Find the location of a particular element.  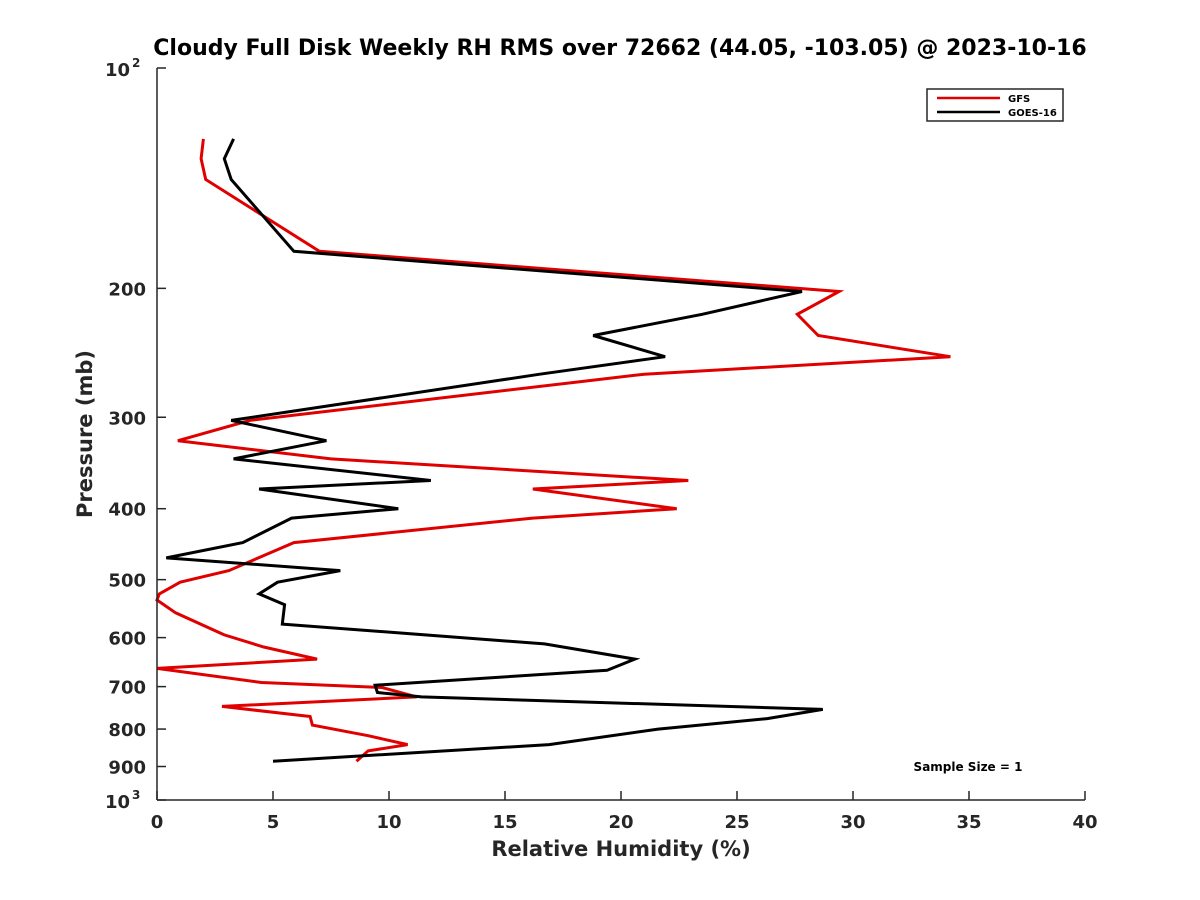

y-axis-label: Pressure (mb) is located at coordinates (85, 434).